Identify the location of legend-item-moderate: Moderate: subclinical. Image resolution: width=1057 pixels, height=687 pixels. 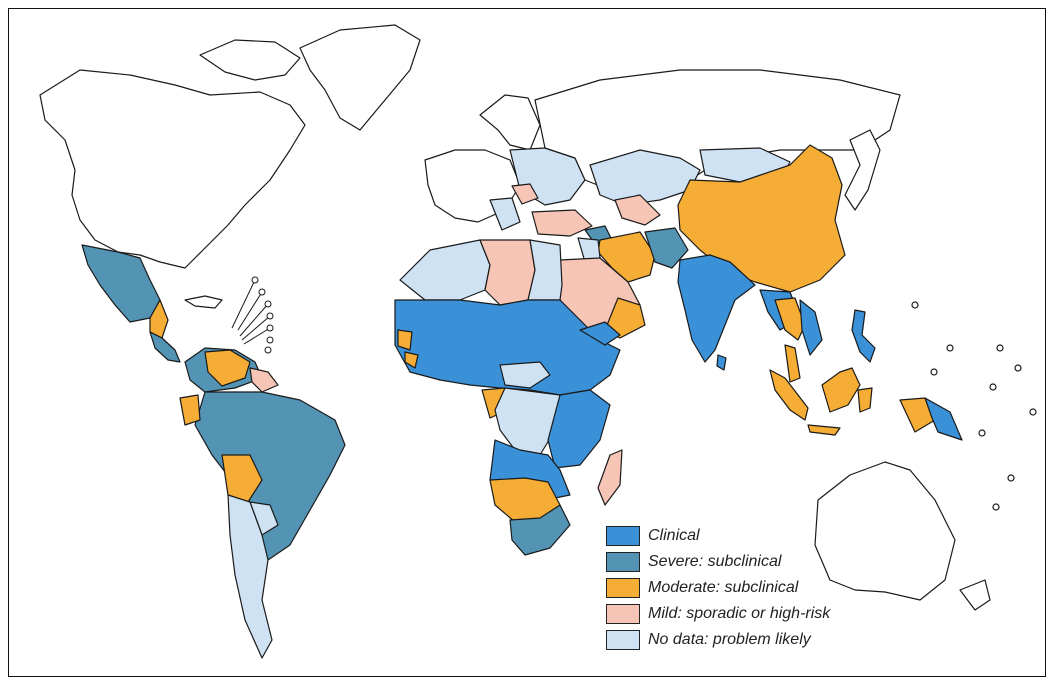
(736, 588).